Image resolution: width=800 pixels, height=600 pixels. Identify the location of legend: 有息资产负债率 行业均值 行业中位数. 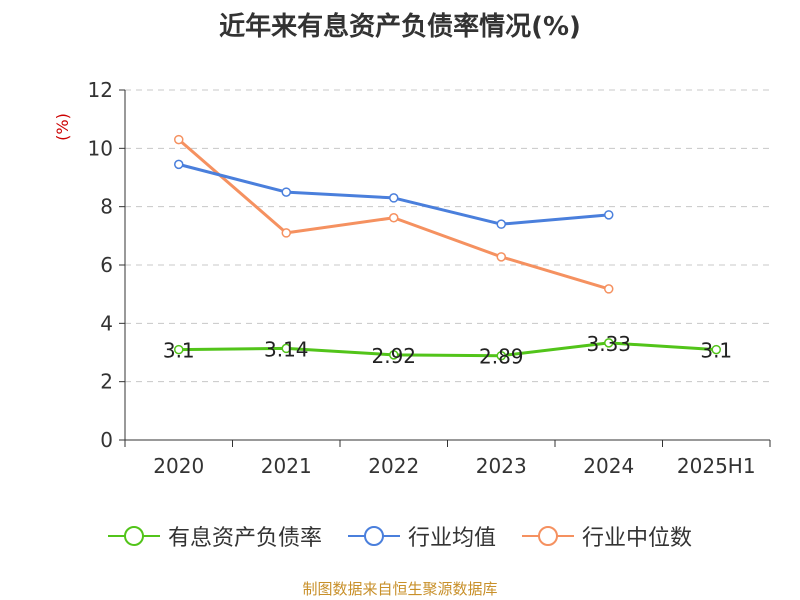
(400, 536).